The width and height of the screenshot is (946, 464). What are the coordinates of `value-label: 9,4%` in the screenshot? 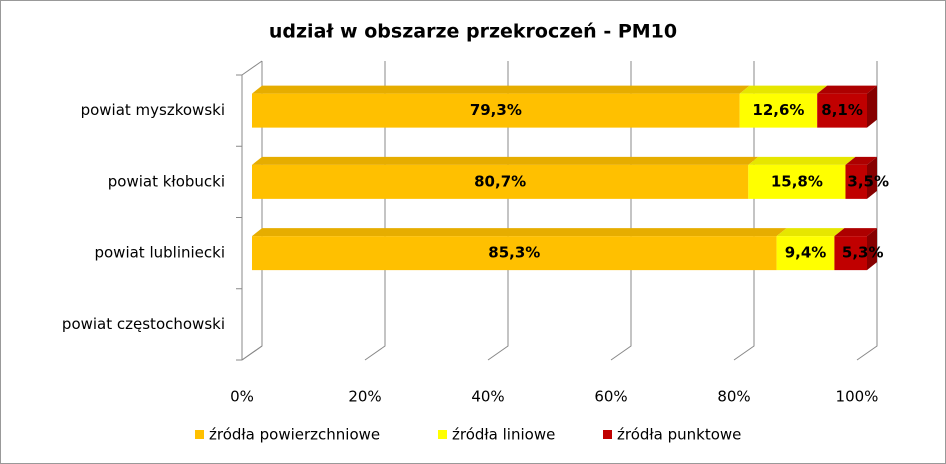 It's located at (806, 253).